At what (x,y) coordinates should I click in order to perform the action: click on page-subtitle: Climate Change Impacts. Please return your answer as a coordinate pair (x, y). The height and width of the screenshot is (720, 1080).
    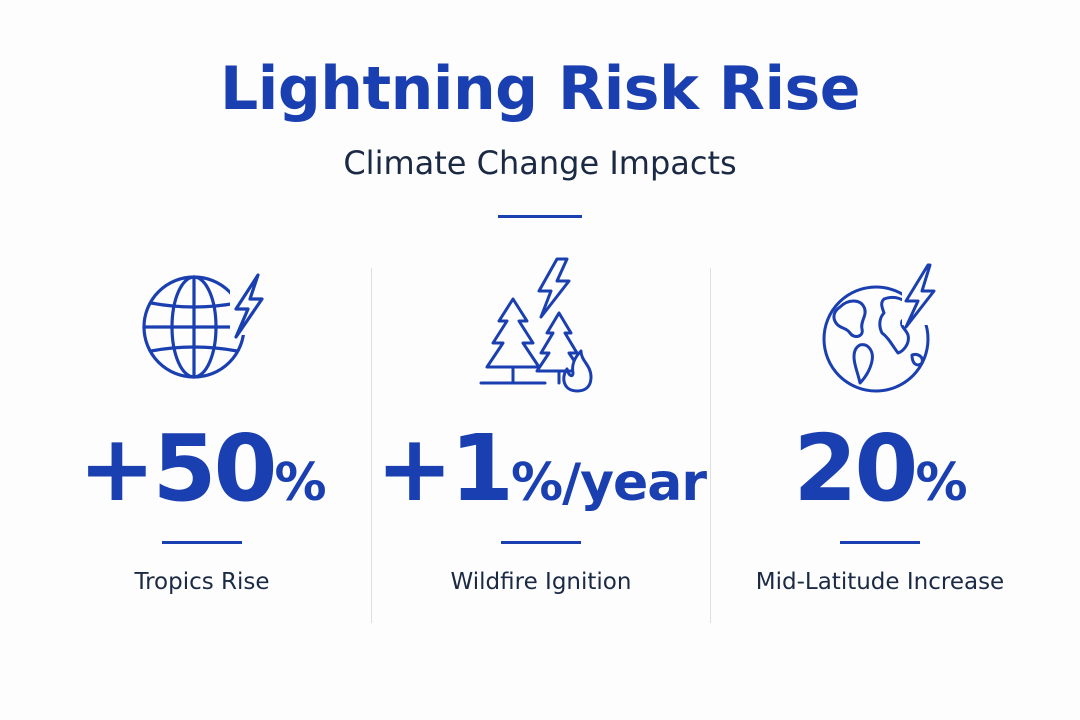
    Looking at the image, I should click on (540, 163).